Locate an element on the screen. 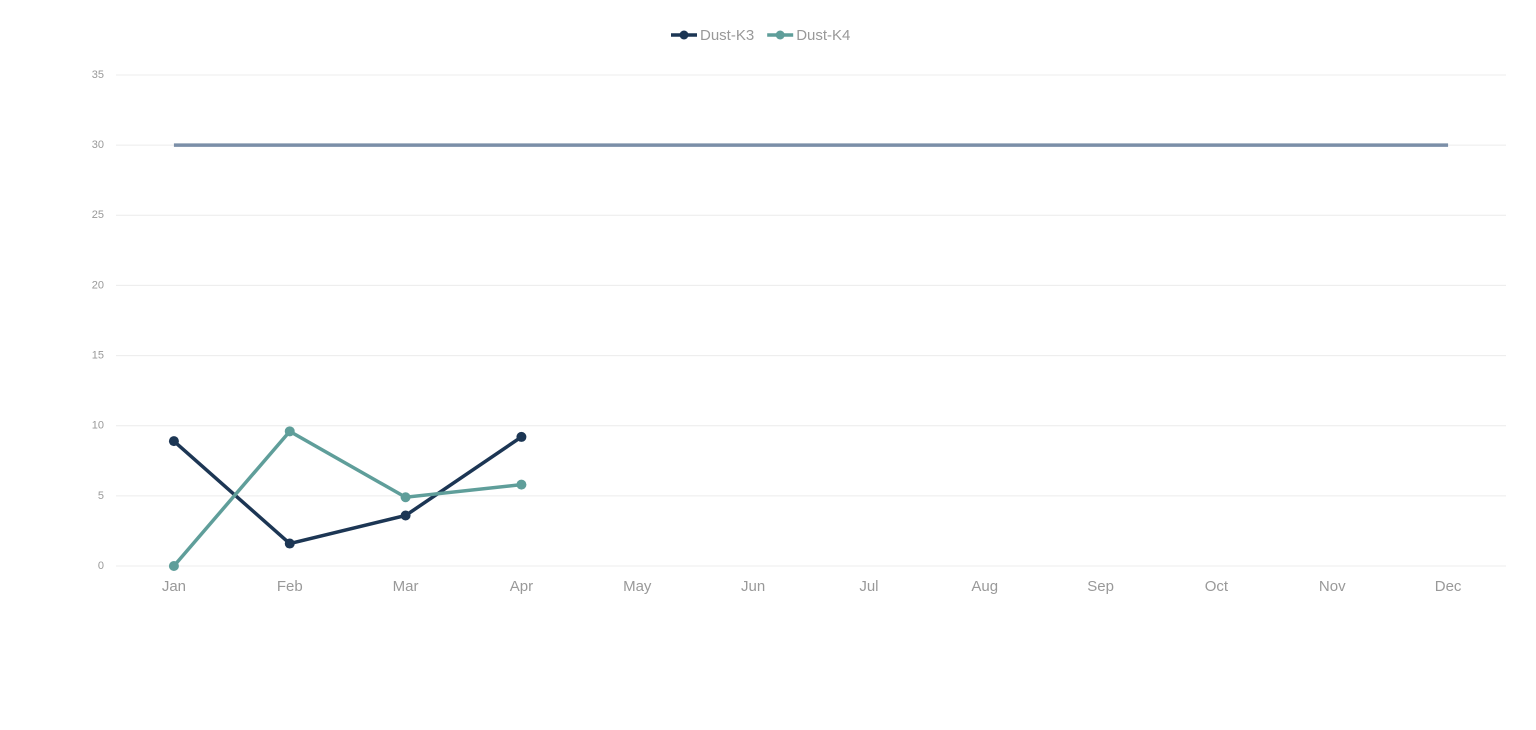 This screenshot has width=1536, height=730. x-tick-label: May is located at coordinates (637, 586).